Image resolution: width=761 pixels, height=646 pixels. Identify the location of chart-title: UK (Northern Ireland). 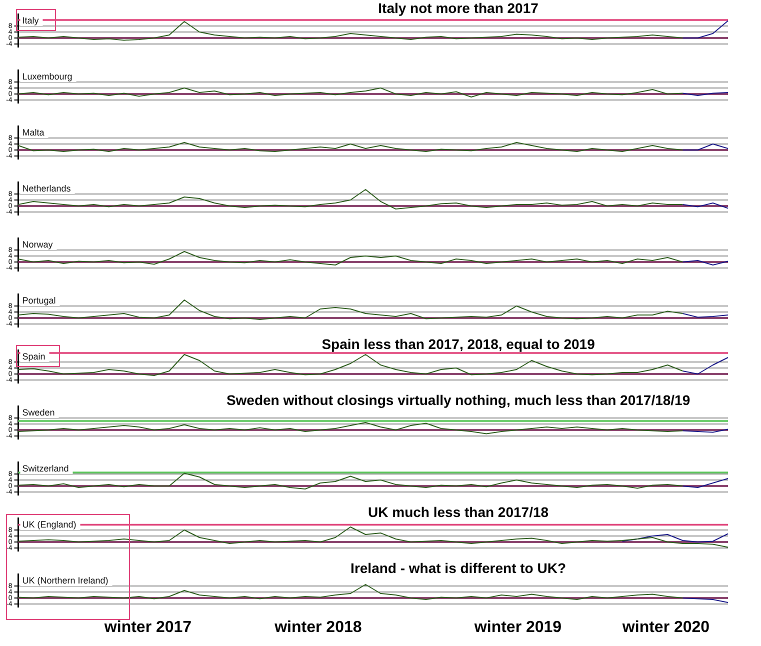
(65, 580).